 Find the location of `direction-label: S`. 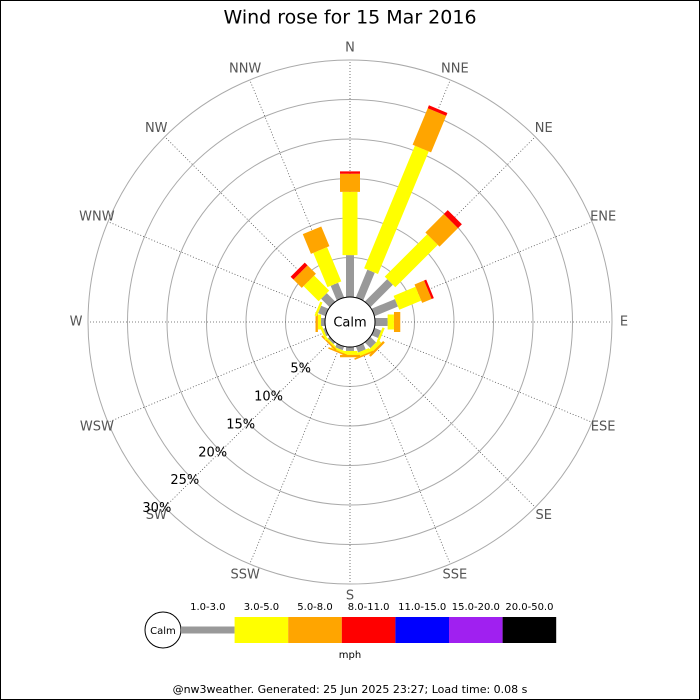

direction-label: S is located at coordinates (350, 596).